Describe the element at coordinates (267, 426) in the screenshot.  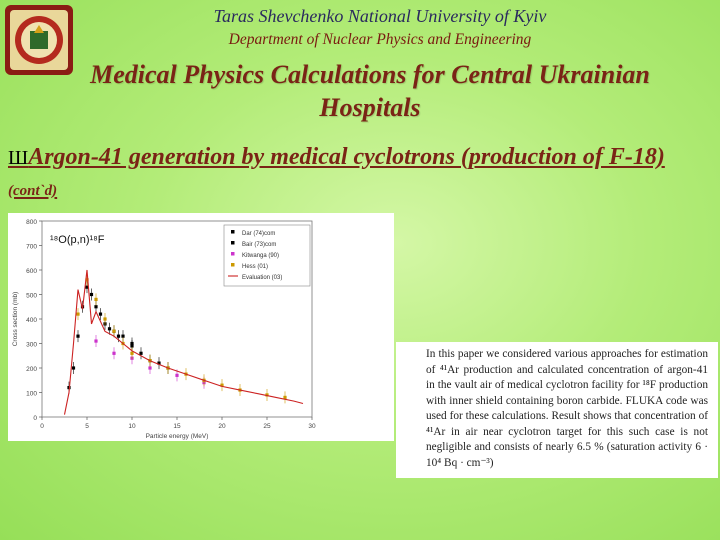
I see `x-tick-label: 25` at that location.